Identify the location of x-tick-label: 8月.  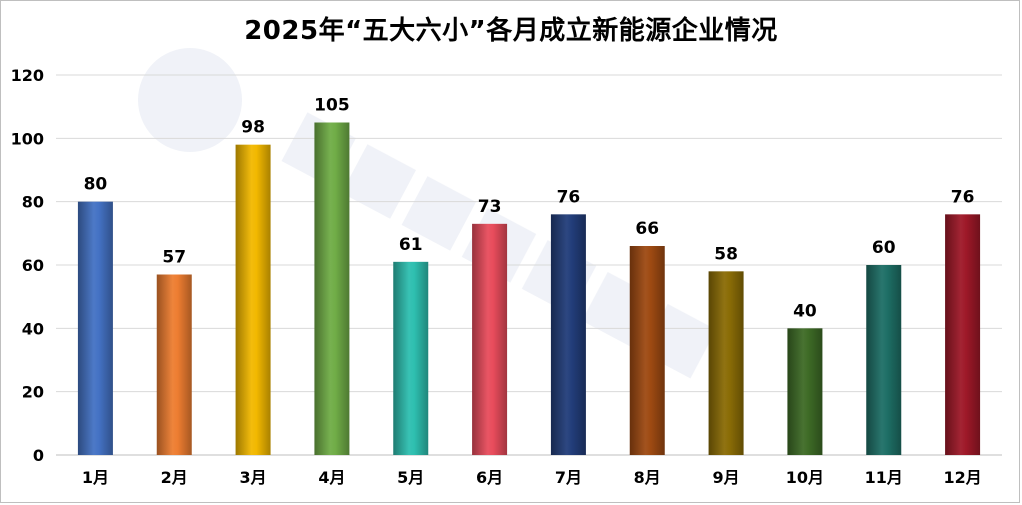
(647, 477).